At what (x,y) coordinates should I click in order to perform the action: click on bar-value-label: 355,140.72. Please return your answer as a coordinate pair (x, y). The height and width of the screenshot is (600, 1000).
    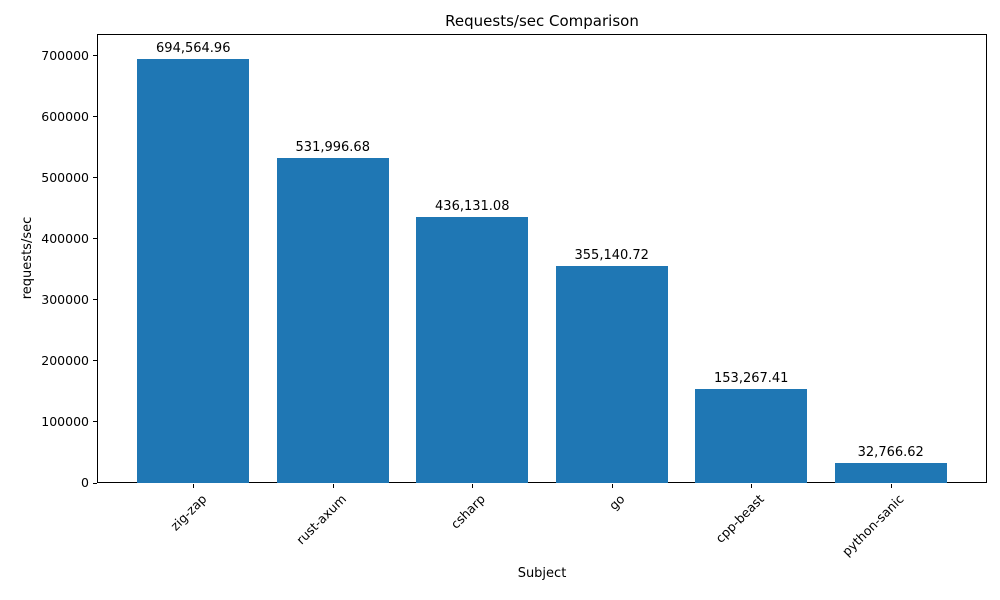
    Looking at the image, I should click on (611, 256).